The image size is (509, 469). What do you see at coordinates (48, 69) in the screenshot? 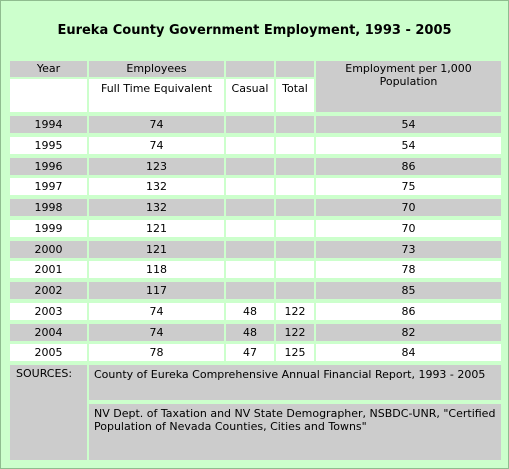
I see `header-year: Year` at bounding box center [48, 69].